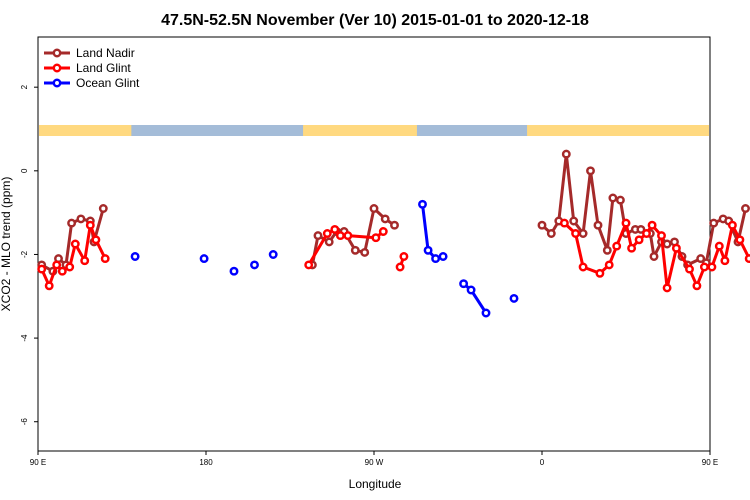  Describe the element at coordinates (103, 68) in the screenshot. I see `legend-entry: Land Glint` at that location.